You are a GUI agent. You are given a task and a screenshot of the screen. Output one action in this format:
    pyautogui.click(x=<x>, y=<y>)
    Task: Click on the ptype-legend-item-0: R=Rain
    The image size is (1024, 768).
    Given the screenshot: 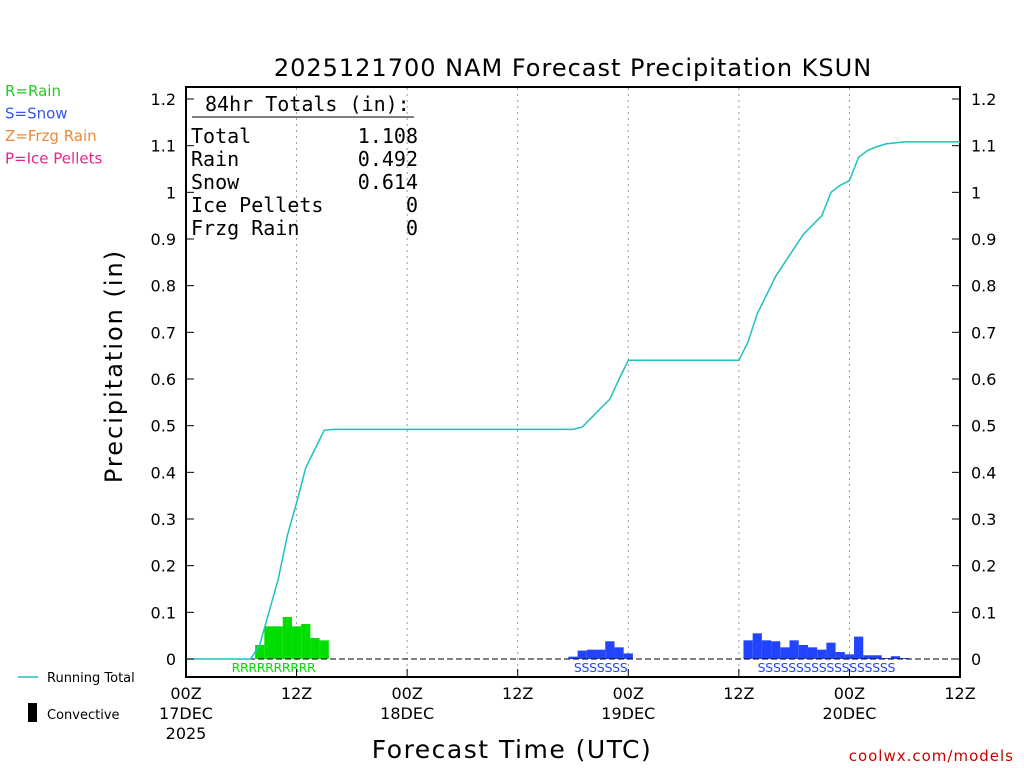 What is the action you would take?
    pyautogui.click(x=33, y=91)
    